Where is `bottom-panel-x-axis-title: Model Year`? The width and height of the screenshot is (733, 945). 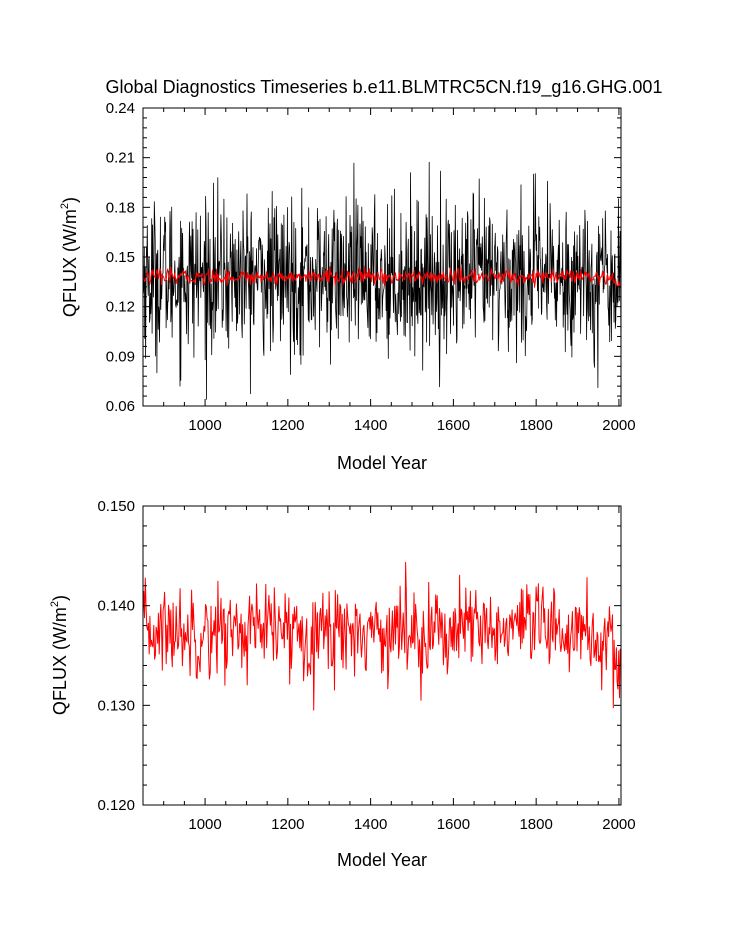 bottom-panel-x-axis-title: Model Year is located at coordinates (382, 860).